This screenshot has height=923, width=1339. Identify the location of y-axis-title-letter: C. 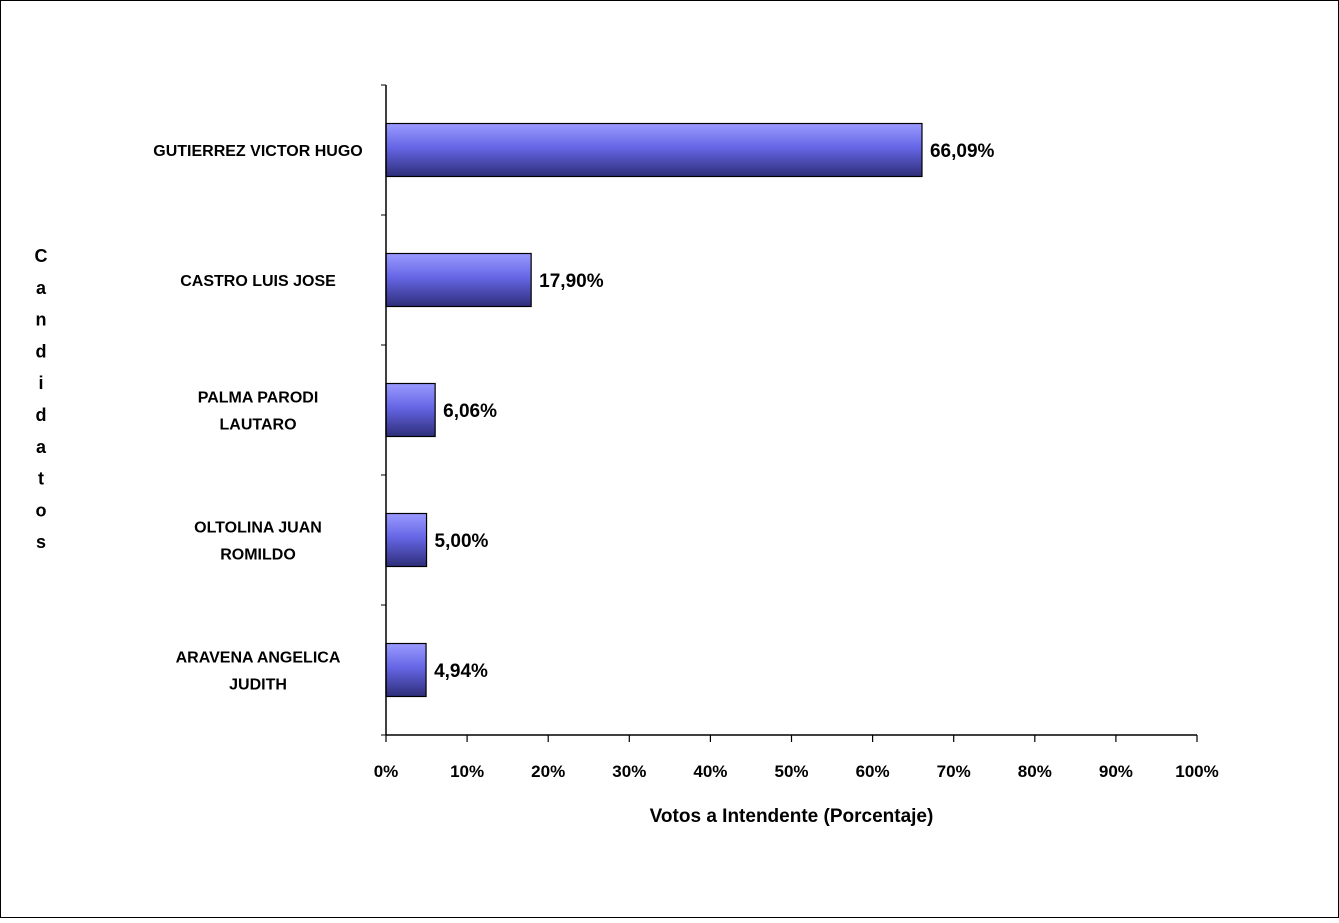
(41, 256).